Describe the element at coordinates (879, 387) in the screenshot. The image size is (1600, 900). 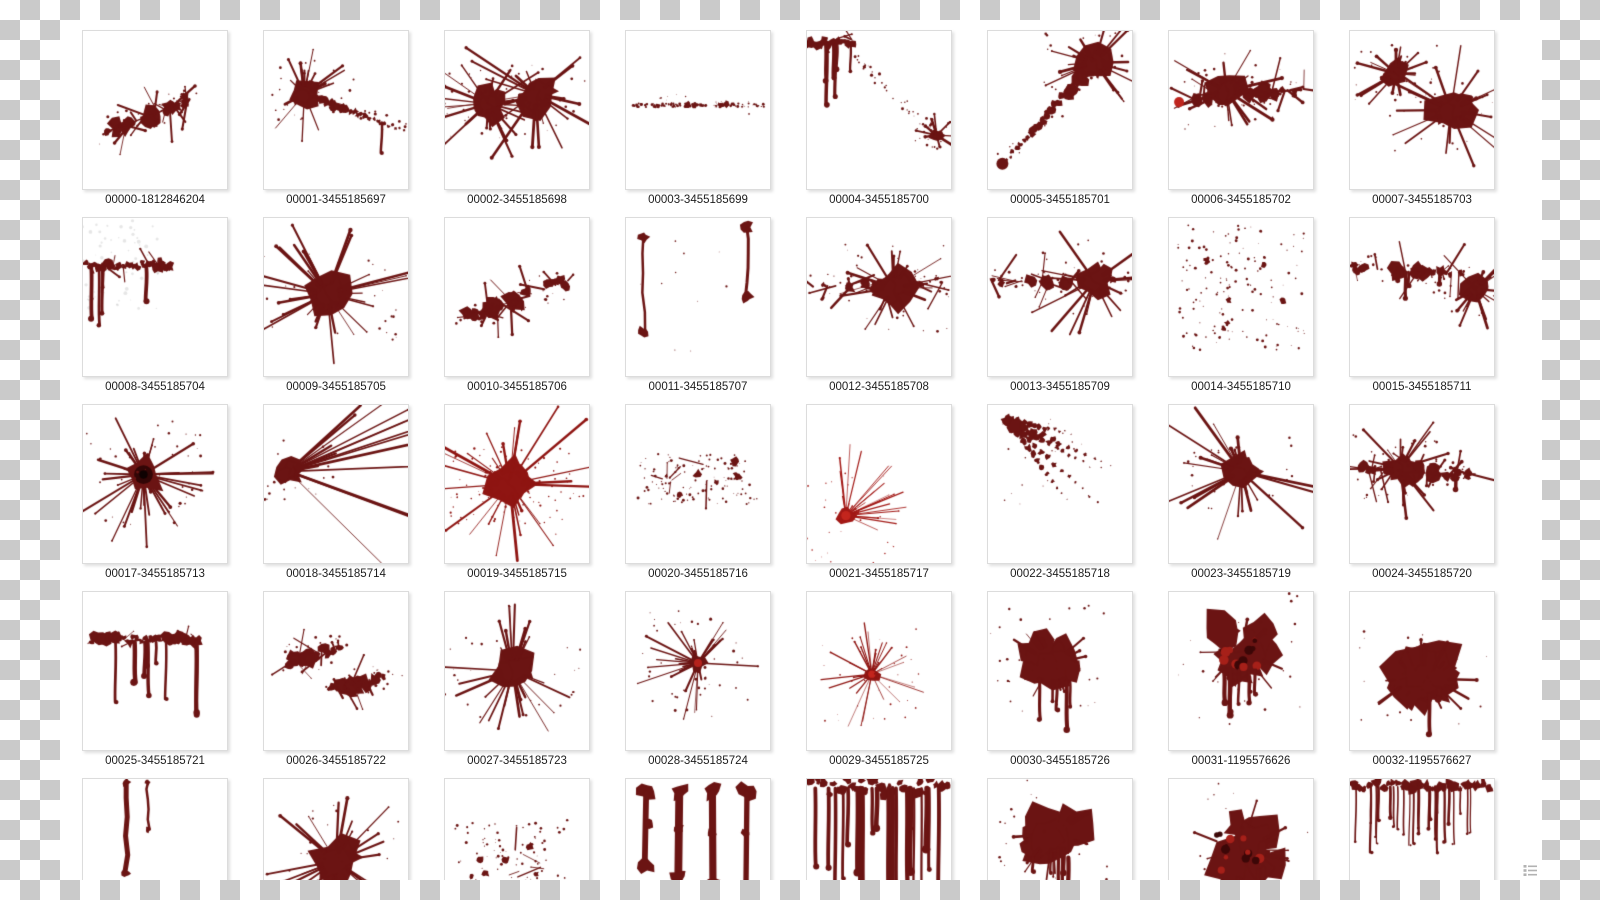
I see `image-filename: 00012-3455185708` at that location.